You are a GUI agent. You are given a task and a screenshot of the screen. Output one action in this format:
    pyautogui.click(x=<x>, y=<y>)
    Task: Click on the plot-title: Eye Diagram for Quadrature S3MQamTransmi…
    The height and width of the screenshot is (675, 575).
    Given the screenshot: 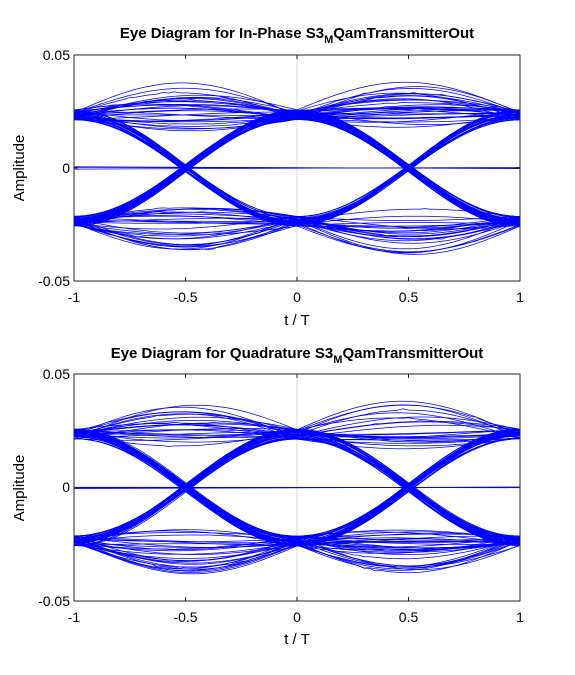 What is the action you would take?
    pyautogui.click(x=297, y=355)
    